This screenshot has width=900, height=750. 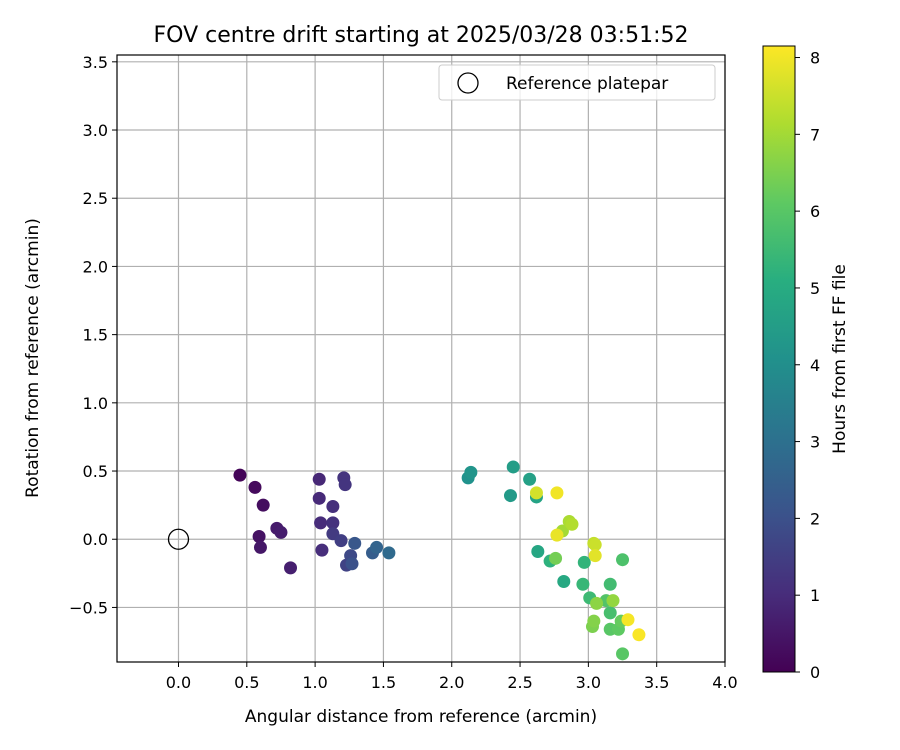 I want to click on x-axis-label: Angular distance from reference (arcmin), so click(x=421, y=717).